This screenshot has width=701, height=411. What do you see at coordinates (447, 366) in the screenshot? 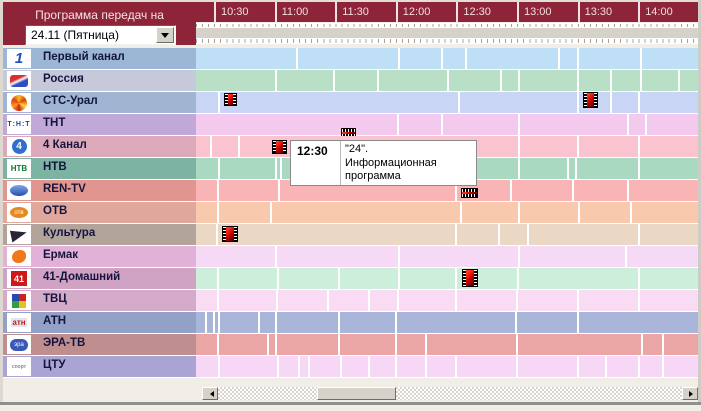
I see `program-timeline-ctu` at bounding box center [447, 366].